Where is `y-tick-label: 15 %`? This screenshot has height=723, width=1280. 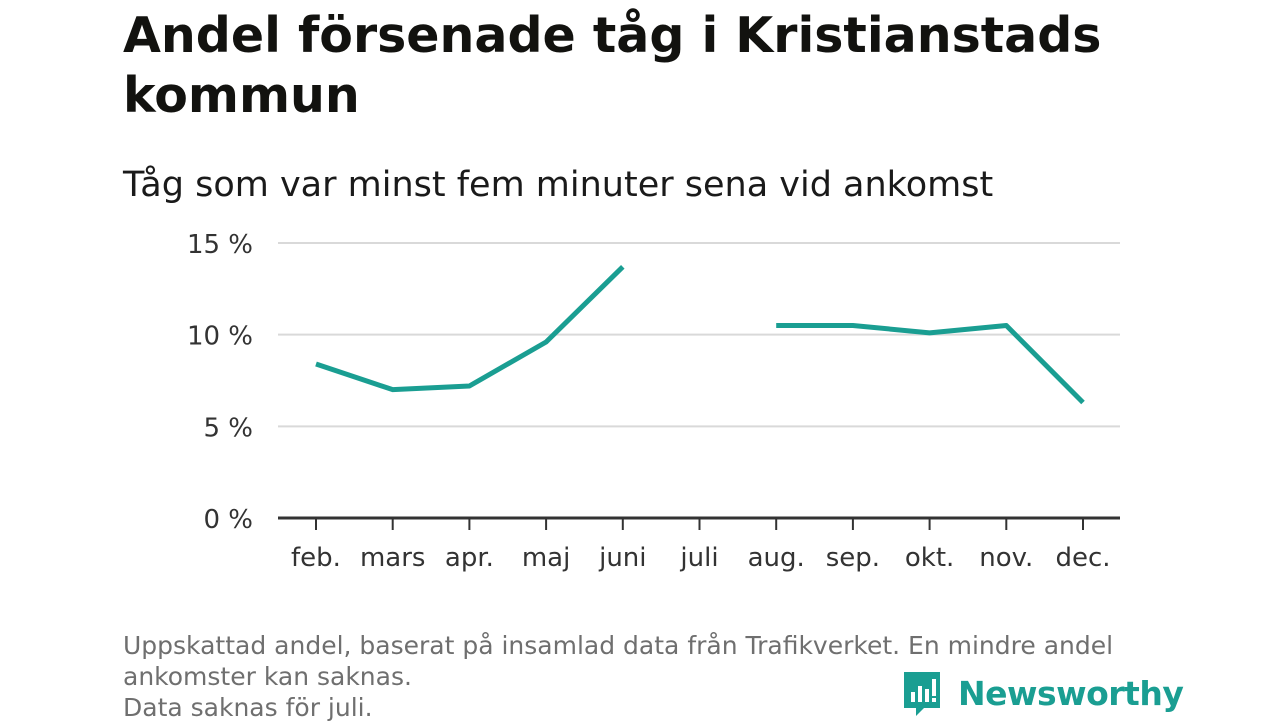
y-tick-label: 15 % is located at coordinates (220, 245).